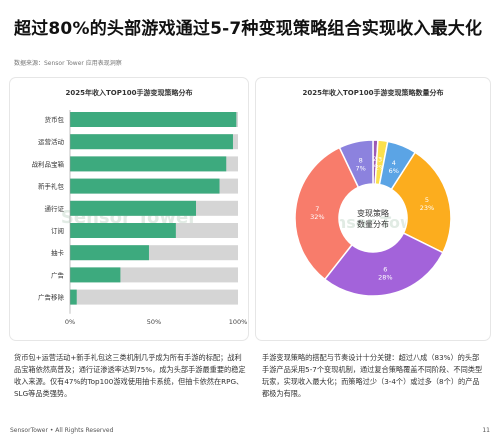 This screenshot has width=500, height=440. What do you see at coordinates (373, 93) in the screenshot?
I see `donut-chart-title: 2025年收入TOP100手游变现策略数量分布` at bounding box center [373, 93].